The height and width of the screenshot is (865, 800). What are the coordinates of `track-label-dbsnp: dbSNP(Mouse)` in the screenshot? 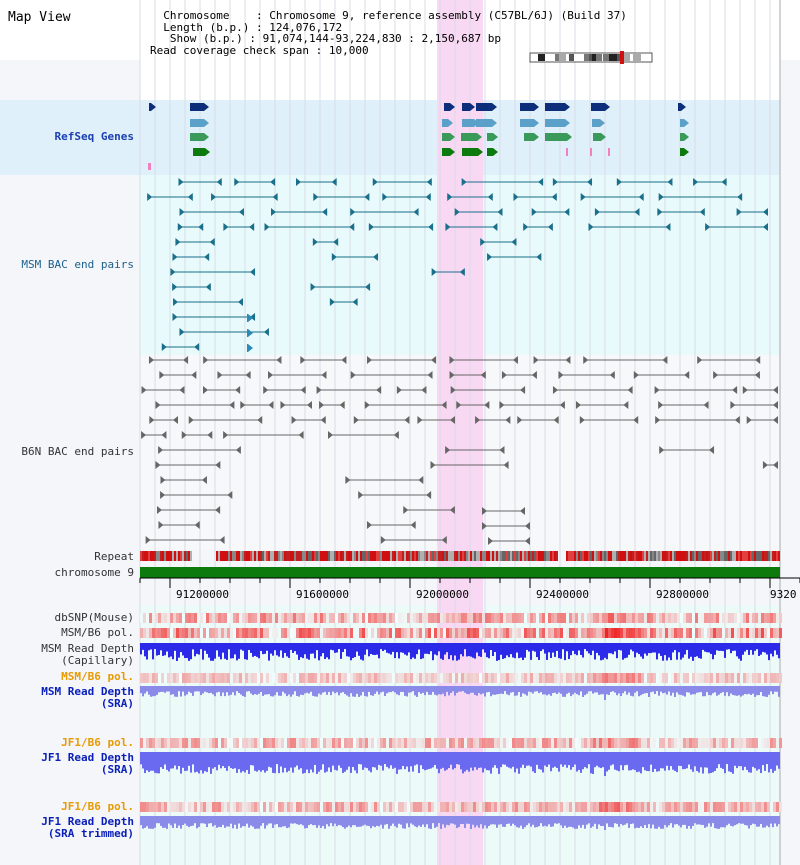 It's located at (94, 617).